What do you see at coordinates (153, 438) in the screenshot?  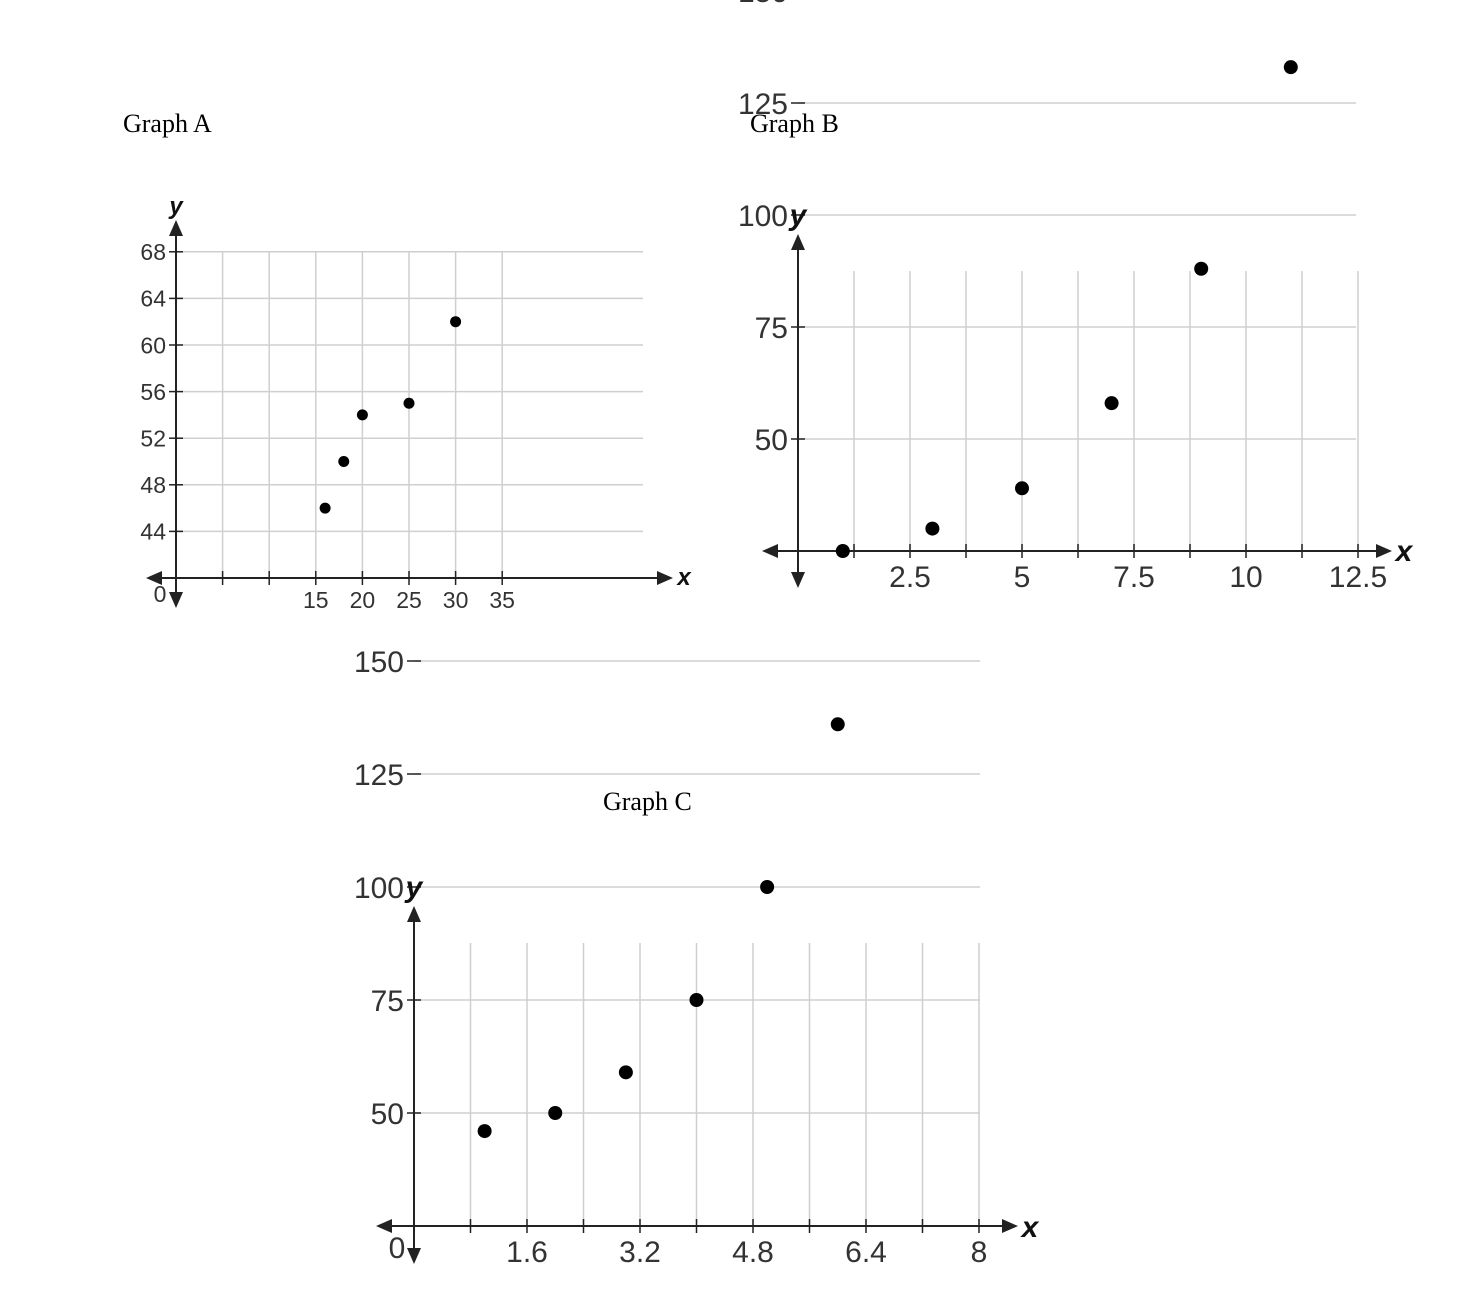 I see `y-tick-label: 52` at bounding box center [153, 438].